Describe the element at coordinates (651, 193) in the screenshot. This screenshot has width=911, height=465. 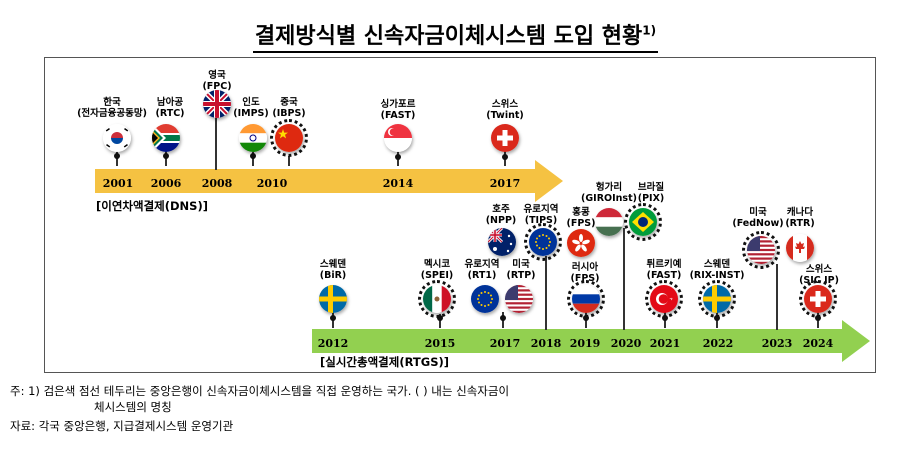
I see `system-label-brazil: 브라질 (PIX)` at that location.